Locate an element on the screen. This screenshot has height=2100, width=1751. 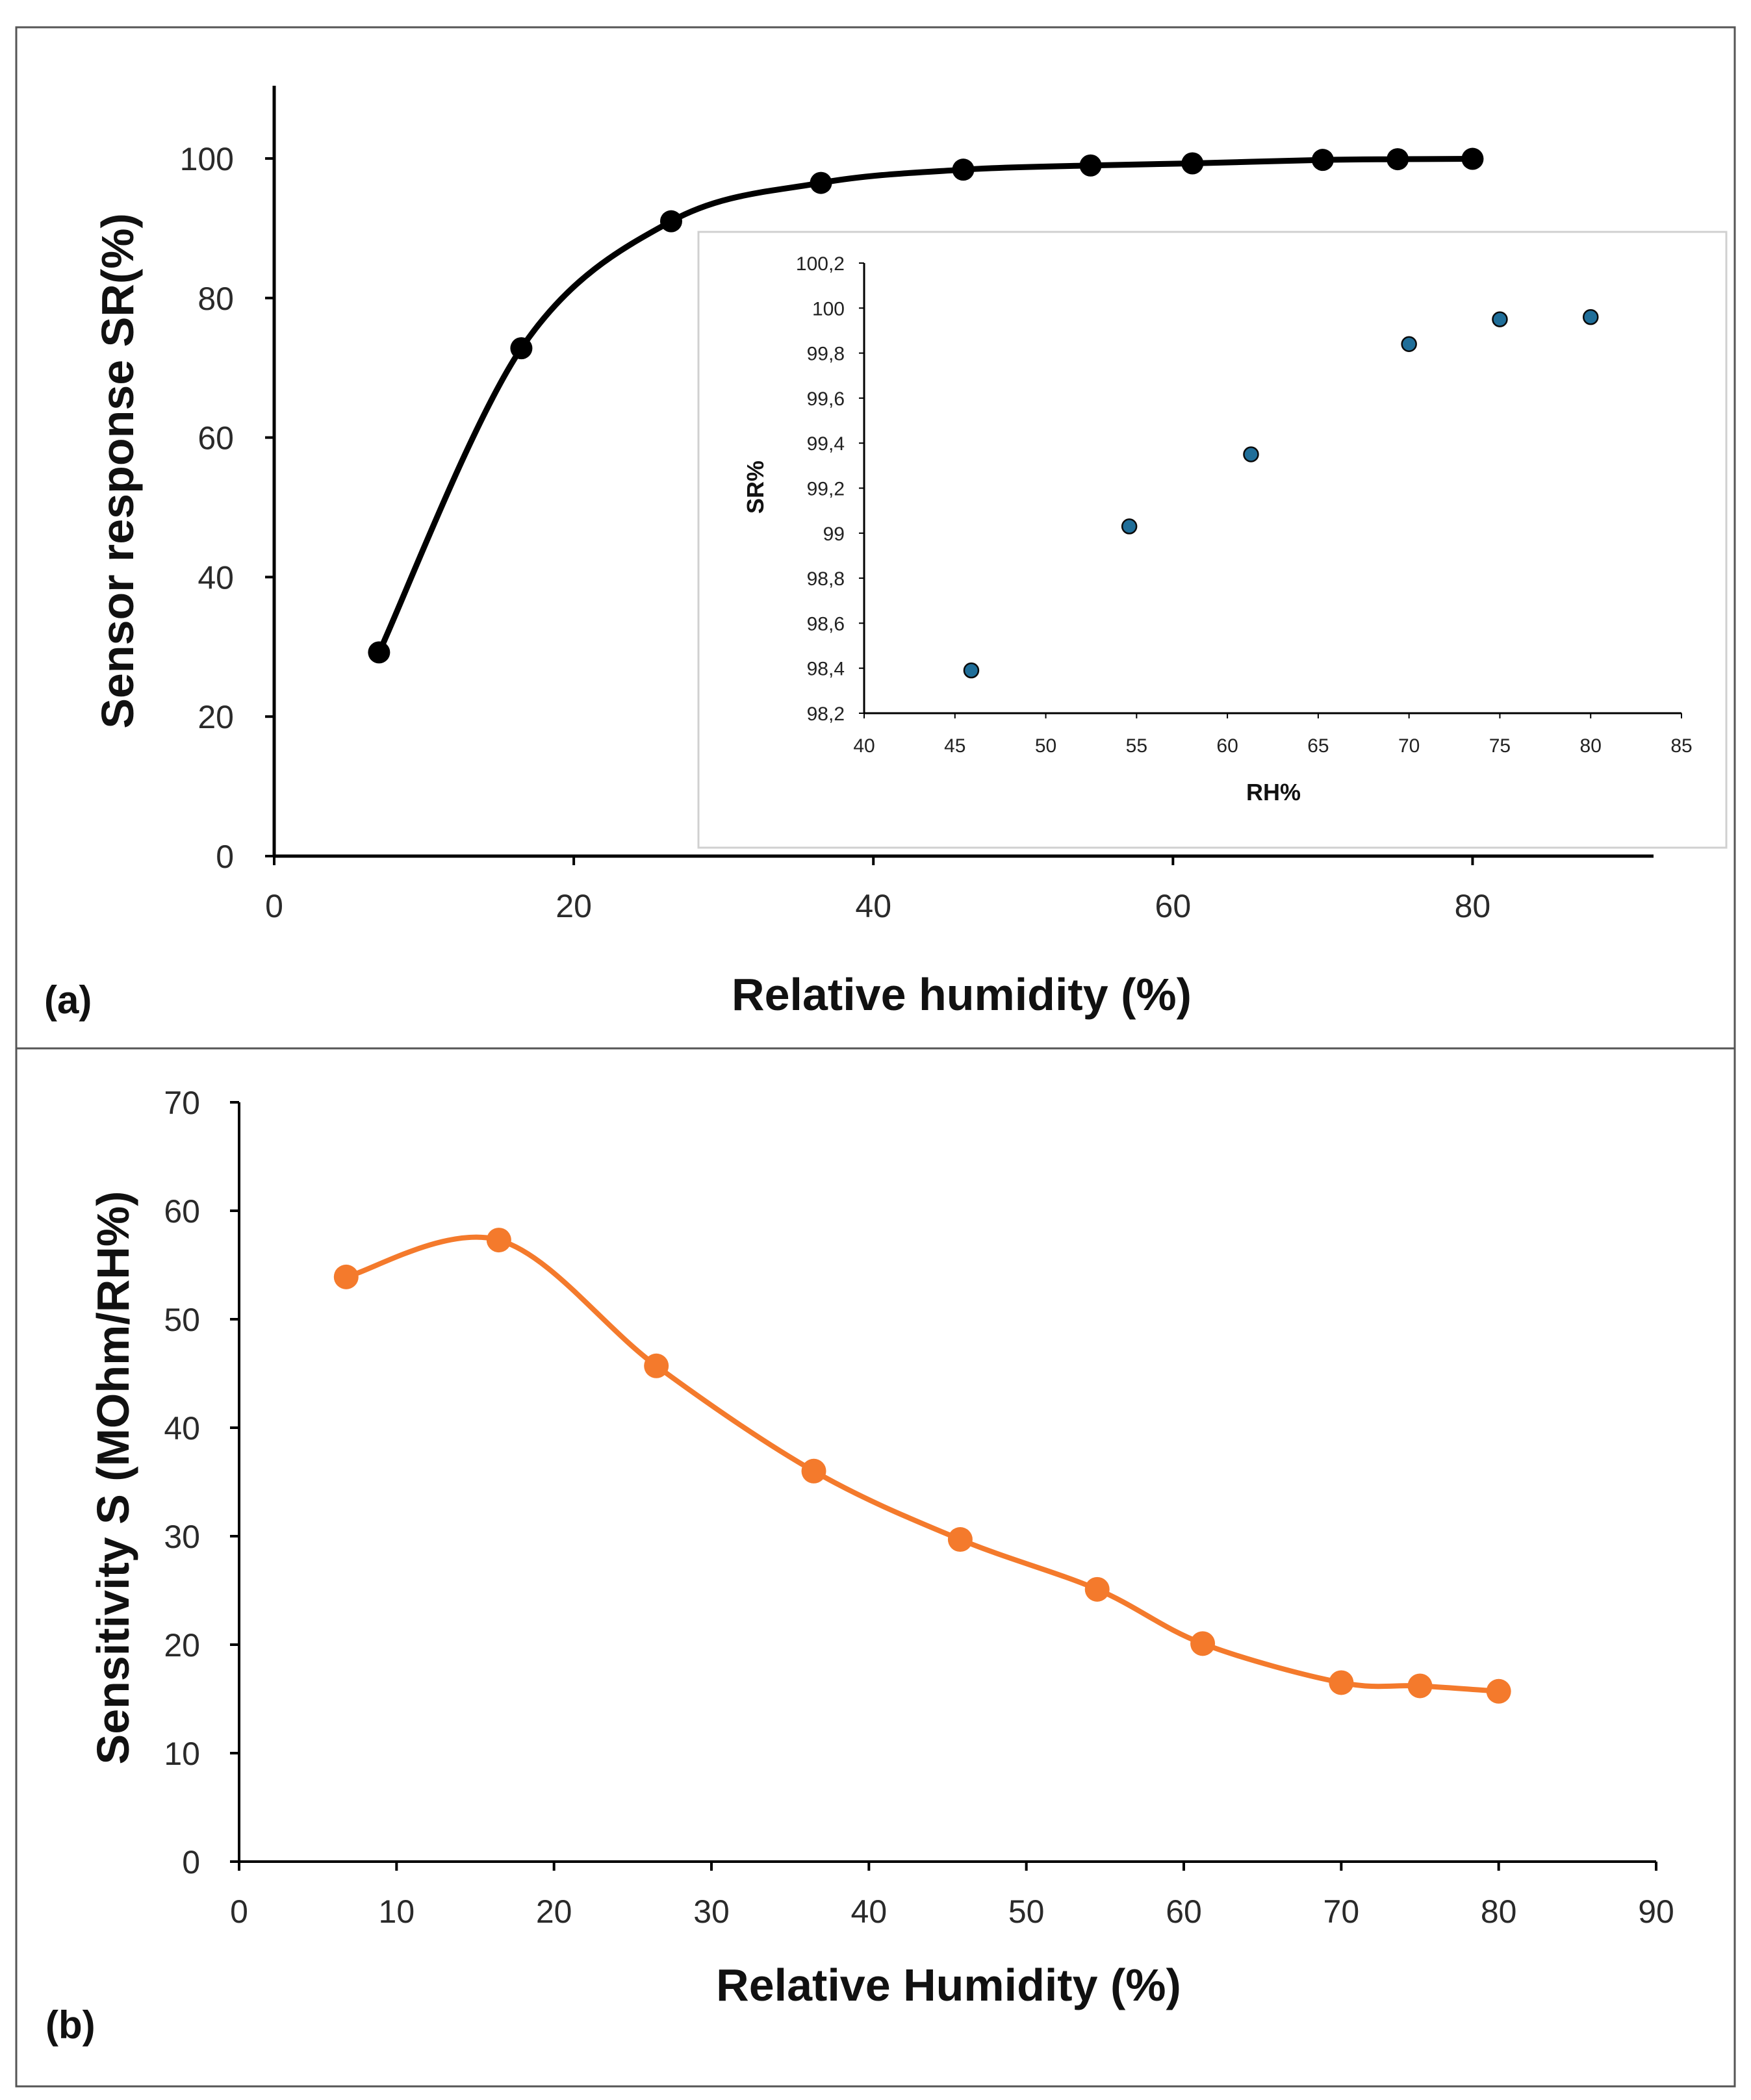
inset-y-tick-label: 98,8 is located at coordinates (826, 579).